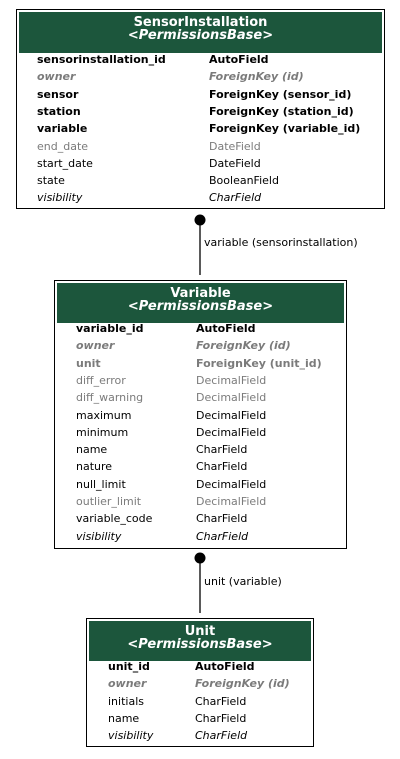 Image resolution: width=400 pixels, height=759 pixels. I want to click on field-row: diff_error DecimalField, so click(200, 380).